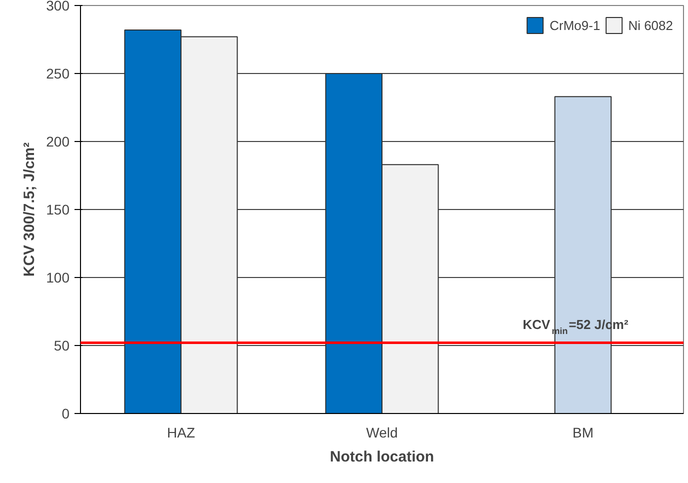 This screenshot has height=483, width=688. Describe the element at coordinates (58, 74) in the screenshot. I see `y-tick-label: 250` at that location.